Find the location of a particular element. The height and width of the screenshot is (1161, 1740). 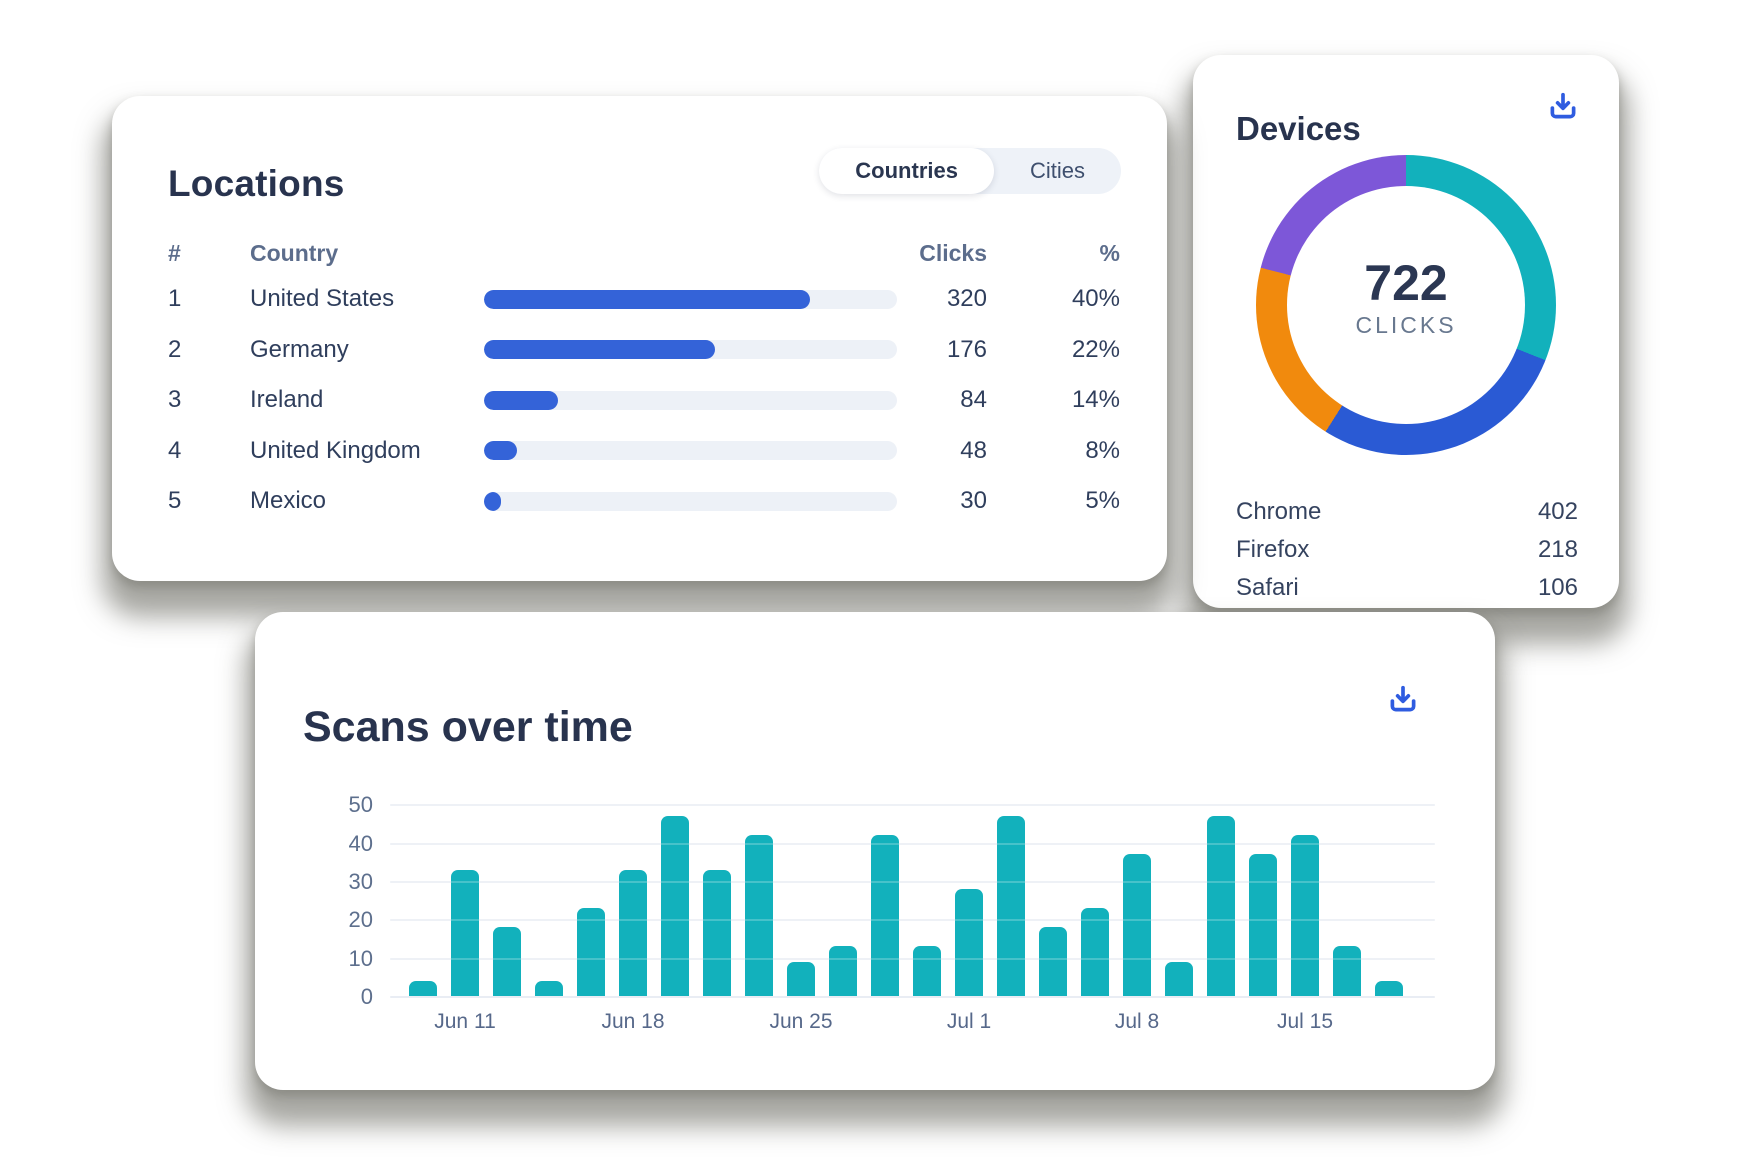

col-percent: % is located at coordinates (1109, 252).